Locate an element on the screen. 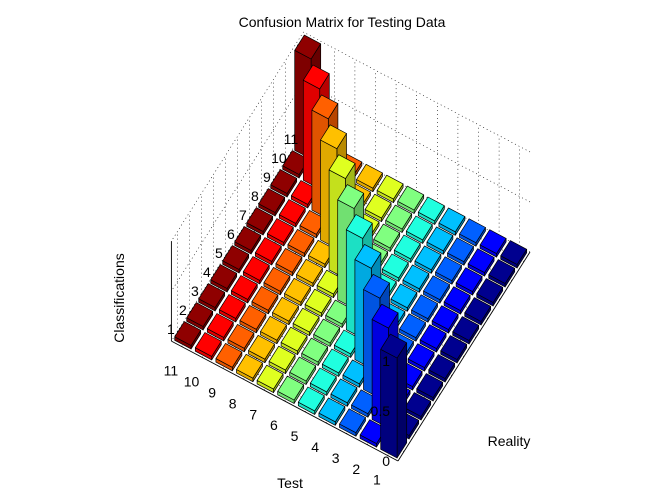 The image size is (672, 504). x-tick-label: 11 is located at coordinates (171, 371).